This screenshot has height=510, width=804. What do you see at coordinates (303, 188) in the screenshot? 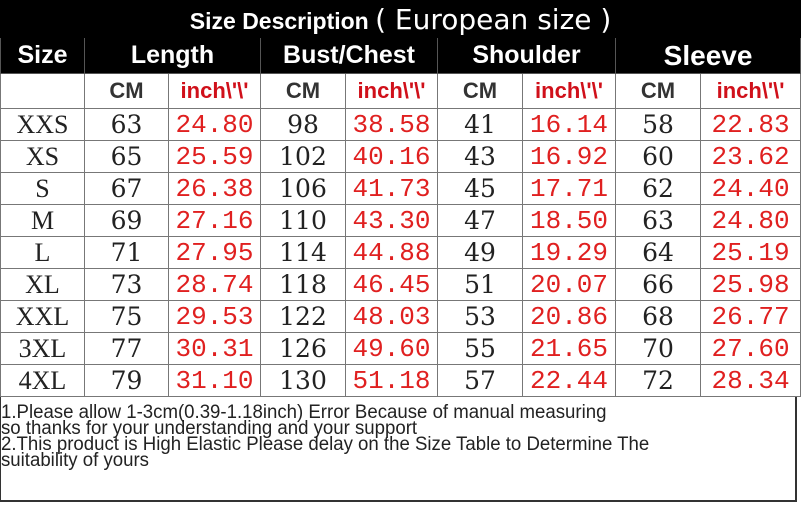
I see `cm-value: 106` at bounding box center [303, 188].